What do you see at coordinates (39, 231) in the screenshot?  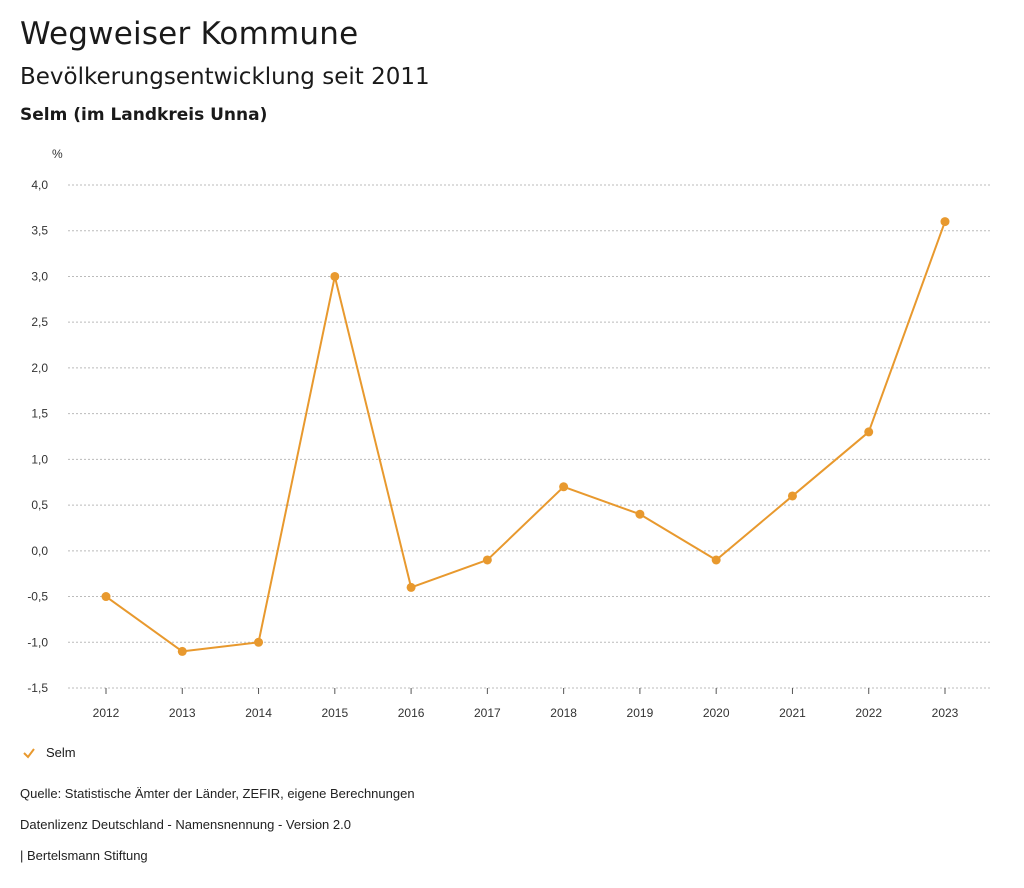 I see `y-tick-label: 3,5` at bounding box center [39, 231].